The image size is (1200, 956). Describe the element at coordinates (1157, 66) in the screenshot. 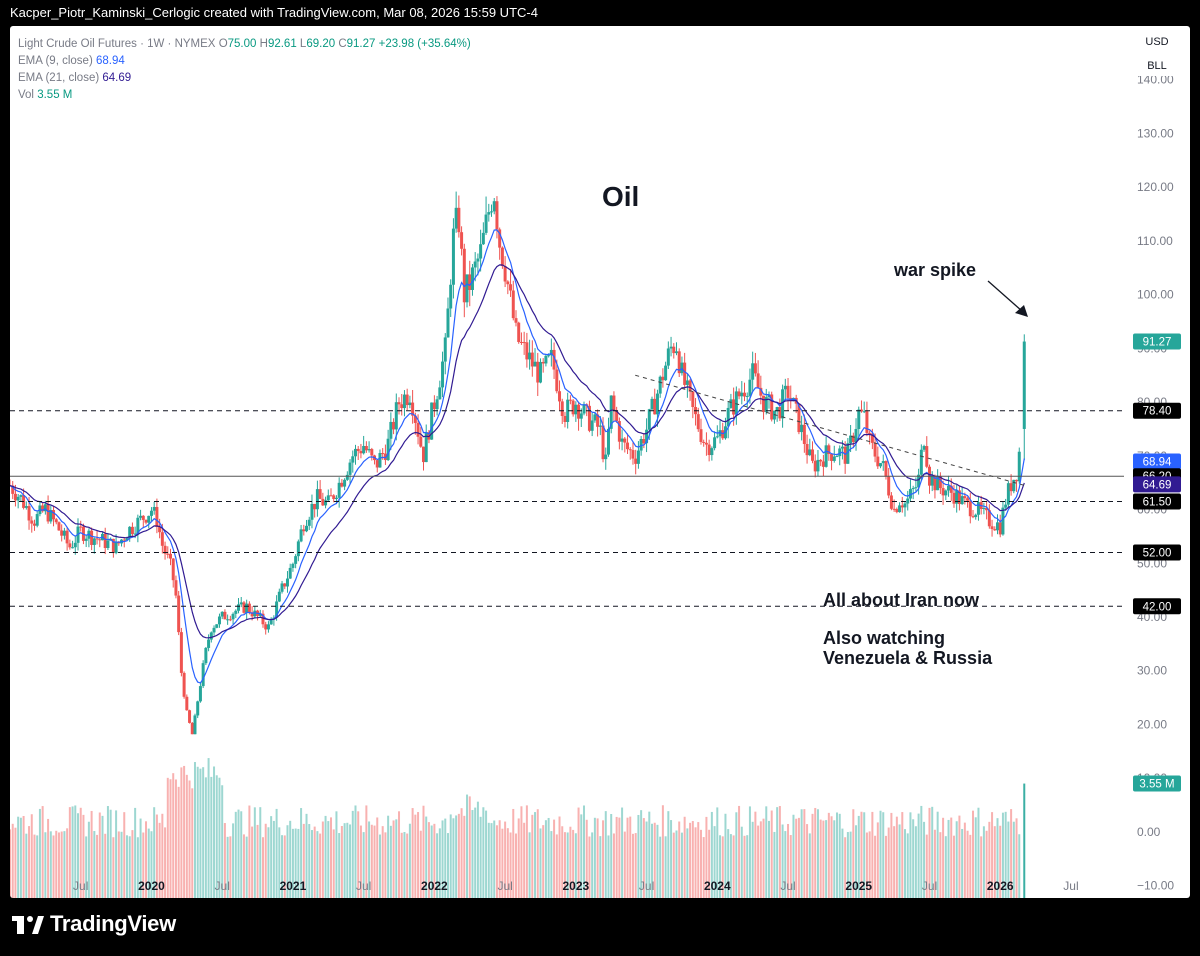

I see `unit-button: BLL` at that location.